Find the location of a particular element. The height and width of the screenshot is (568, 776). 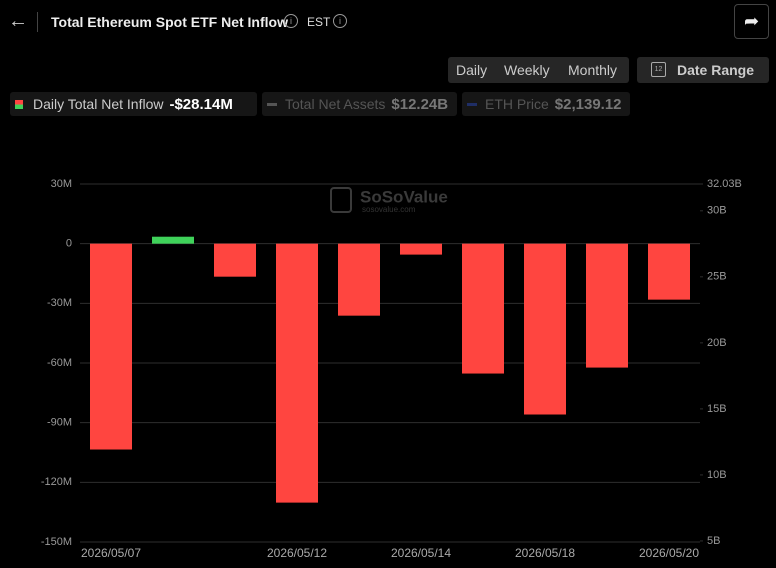

legend-item: Daily Total Net Inflow -$28.14M is located at coordinates (133, 104).